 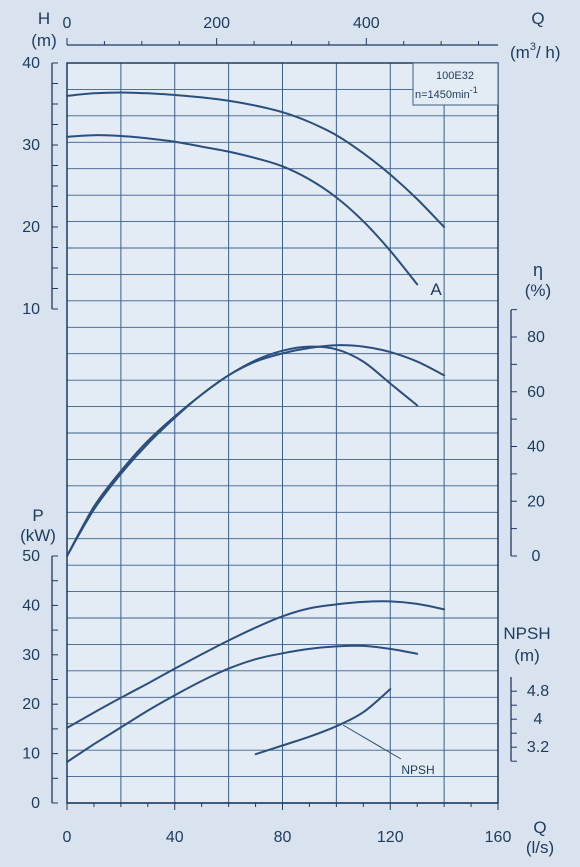 What do you see at coordinates (44, 18) in the screenshot?
I see `h-axis-symbol: H` at bounding box center [44, 18].